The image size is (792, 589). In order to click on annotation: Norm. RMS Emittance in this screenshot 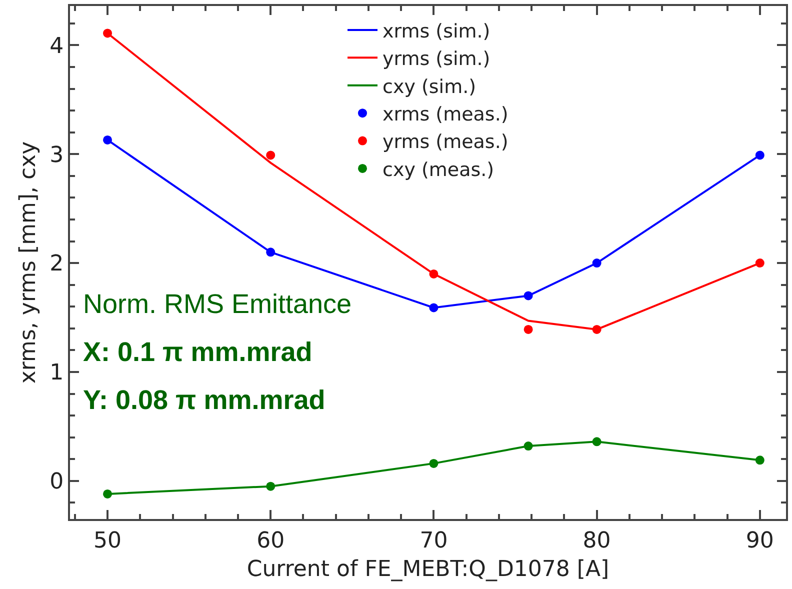, I will do `click(217, 304)`.